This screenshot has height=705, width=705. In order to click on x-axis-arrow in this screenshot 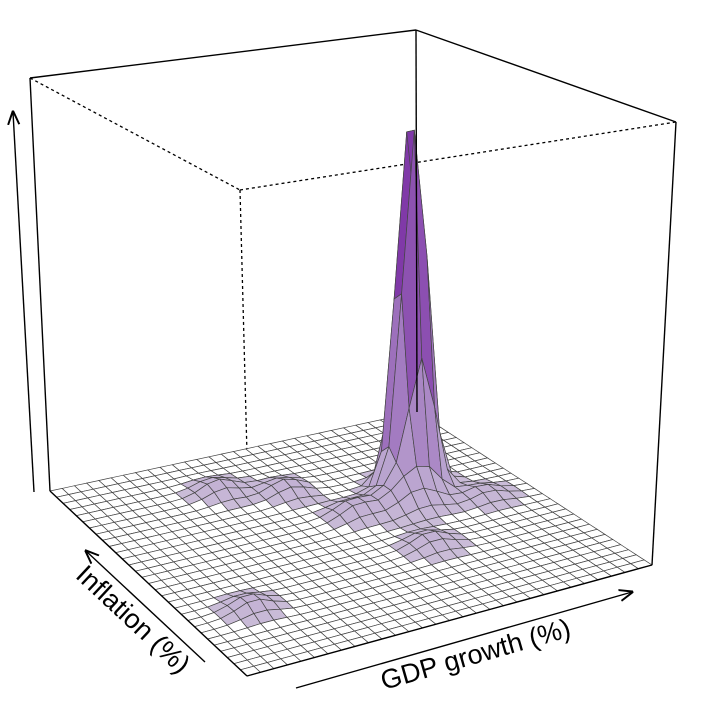, I will do `click(463, 640)`.